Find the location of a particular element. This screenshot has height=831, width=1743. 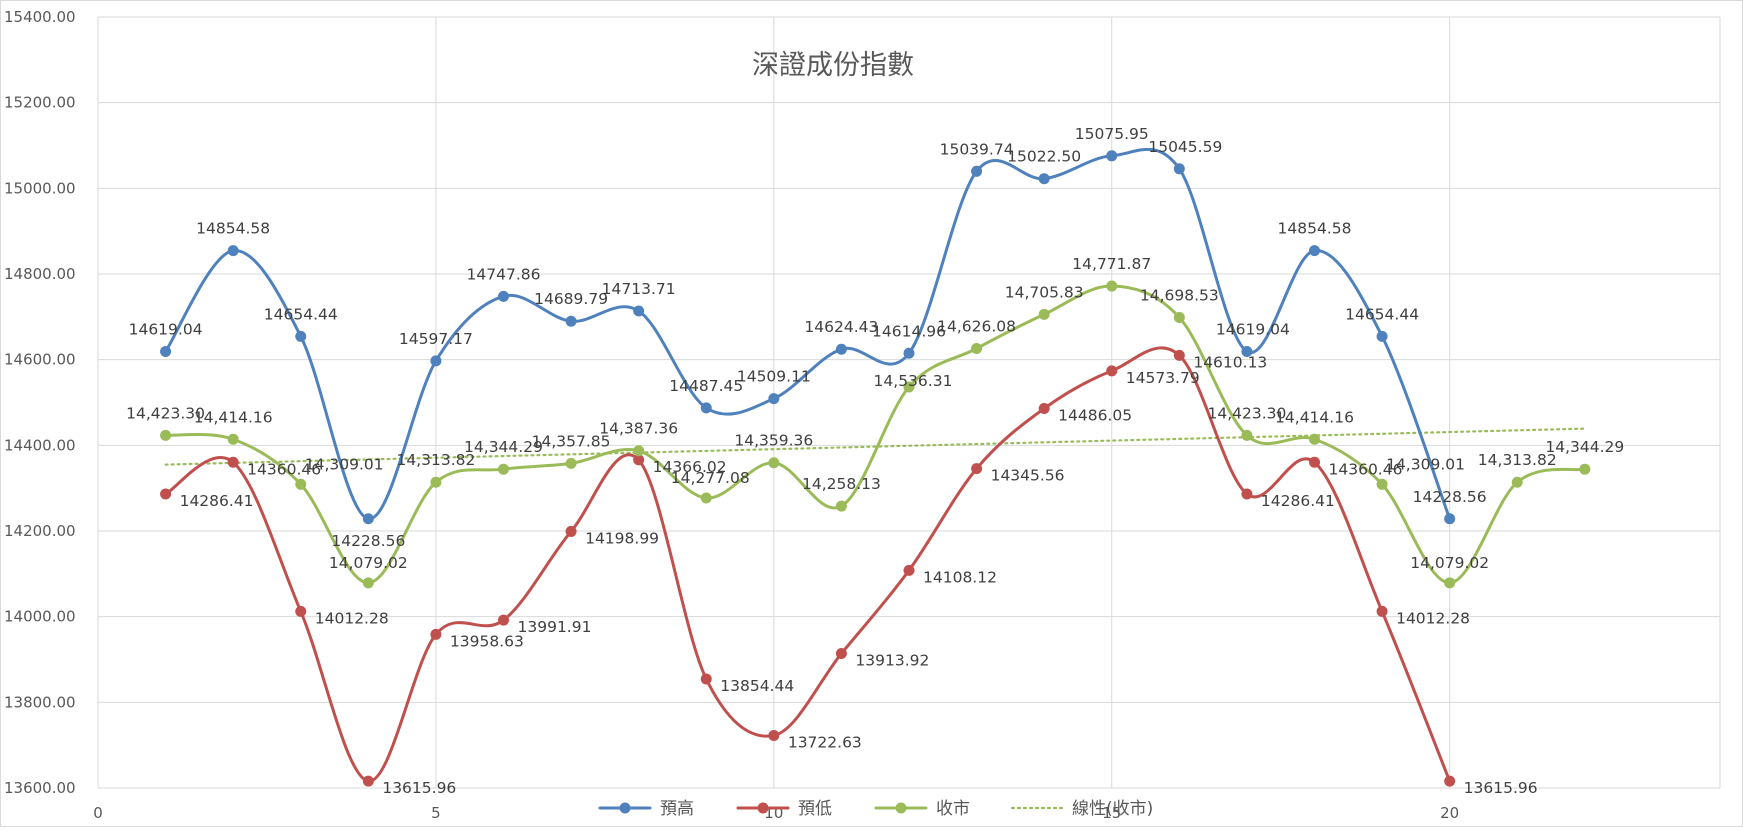

data-label-low: 14366.02 is located at coordinates (690, 467).